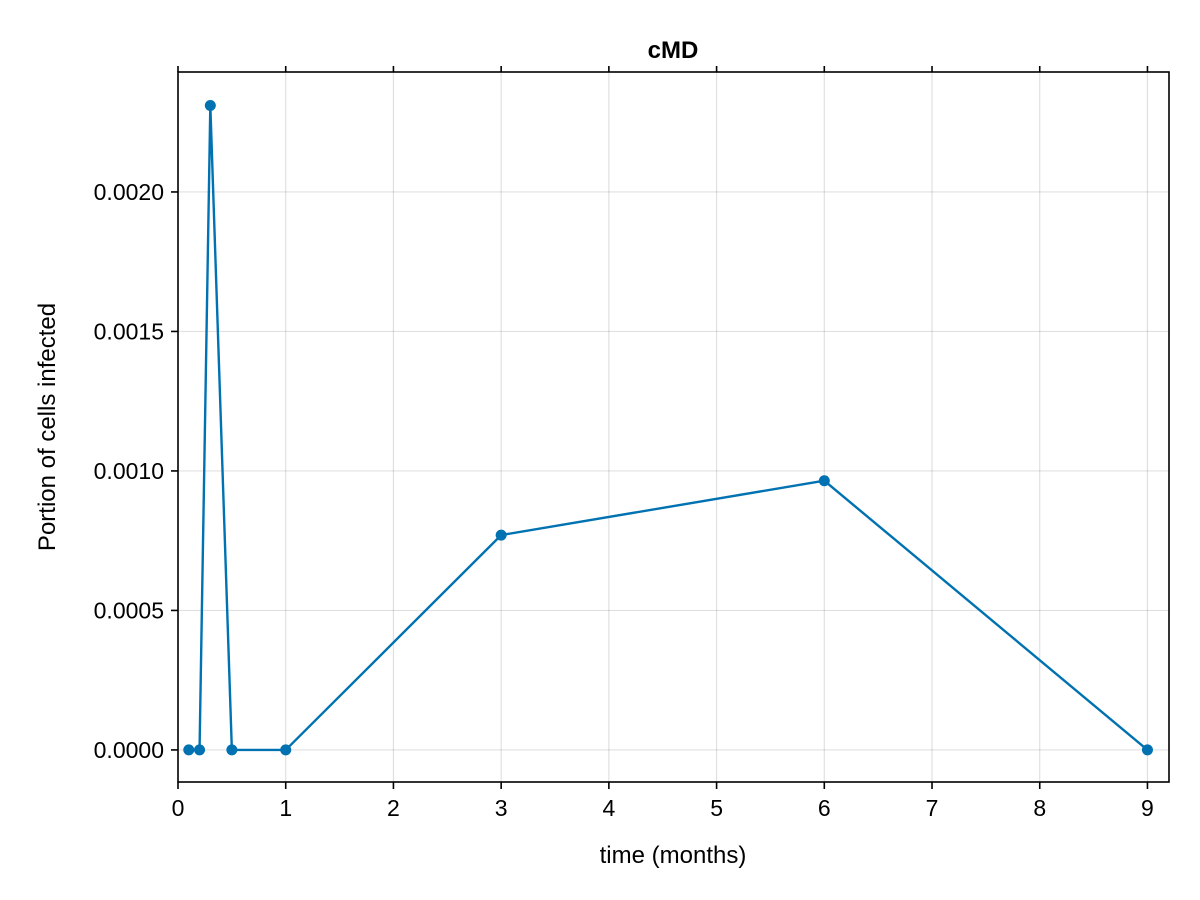 The image size is (1200, 900). I want to click on x-axis-label: time (months), so click(673, 855).